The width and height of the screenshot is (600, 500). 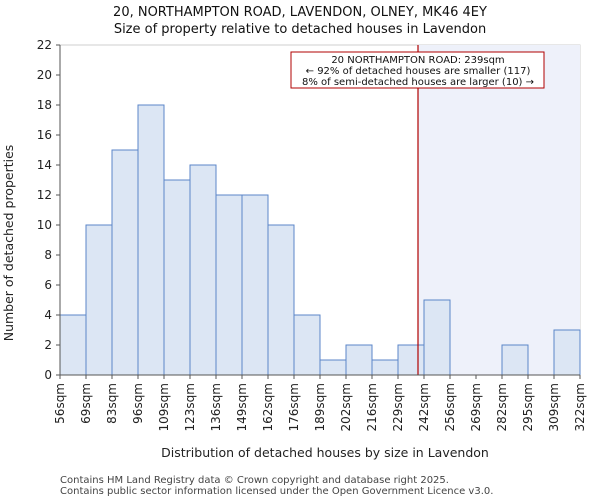 What do you see at coordinates (424, 407) in the screenshot?
I see `x-tick-label: 242sqm` at bounding box center [424, 407].